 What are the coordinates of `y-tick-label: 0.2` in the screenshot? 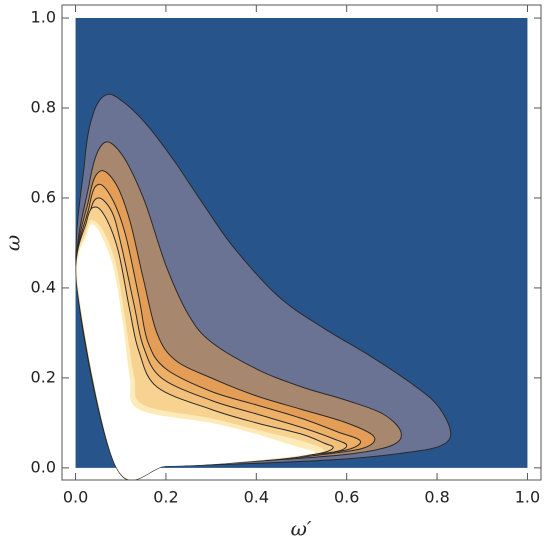 It's located at (43, 376).